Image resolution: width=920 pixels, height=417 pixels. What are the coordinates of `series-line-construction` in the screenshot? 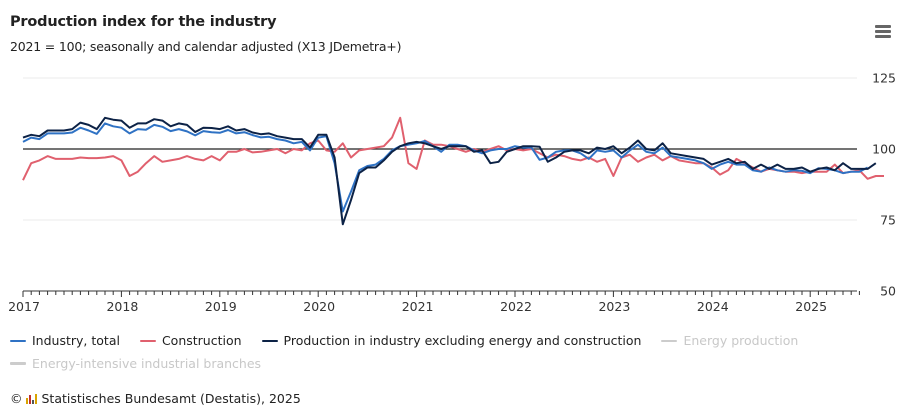 It's located at (453, 148).